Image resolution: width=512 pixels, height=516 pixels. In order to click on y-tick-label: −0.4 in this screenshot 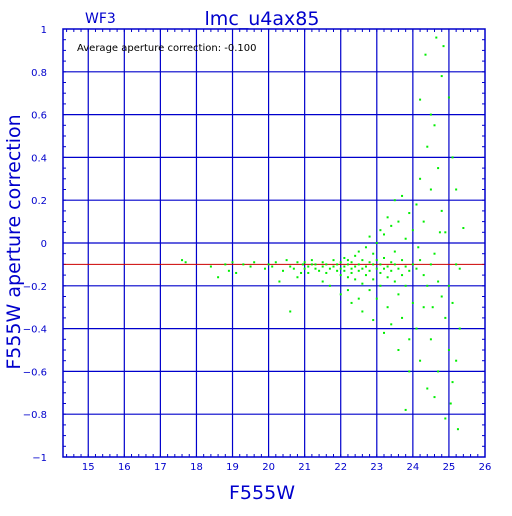, I will do `click(35, 330)`.